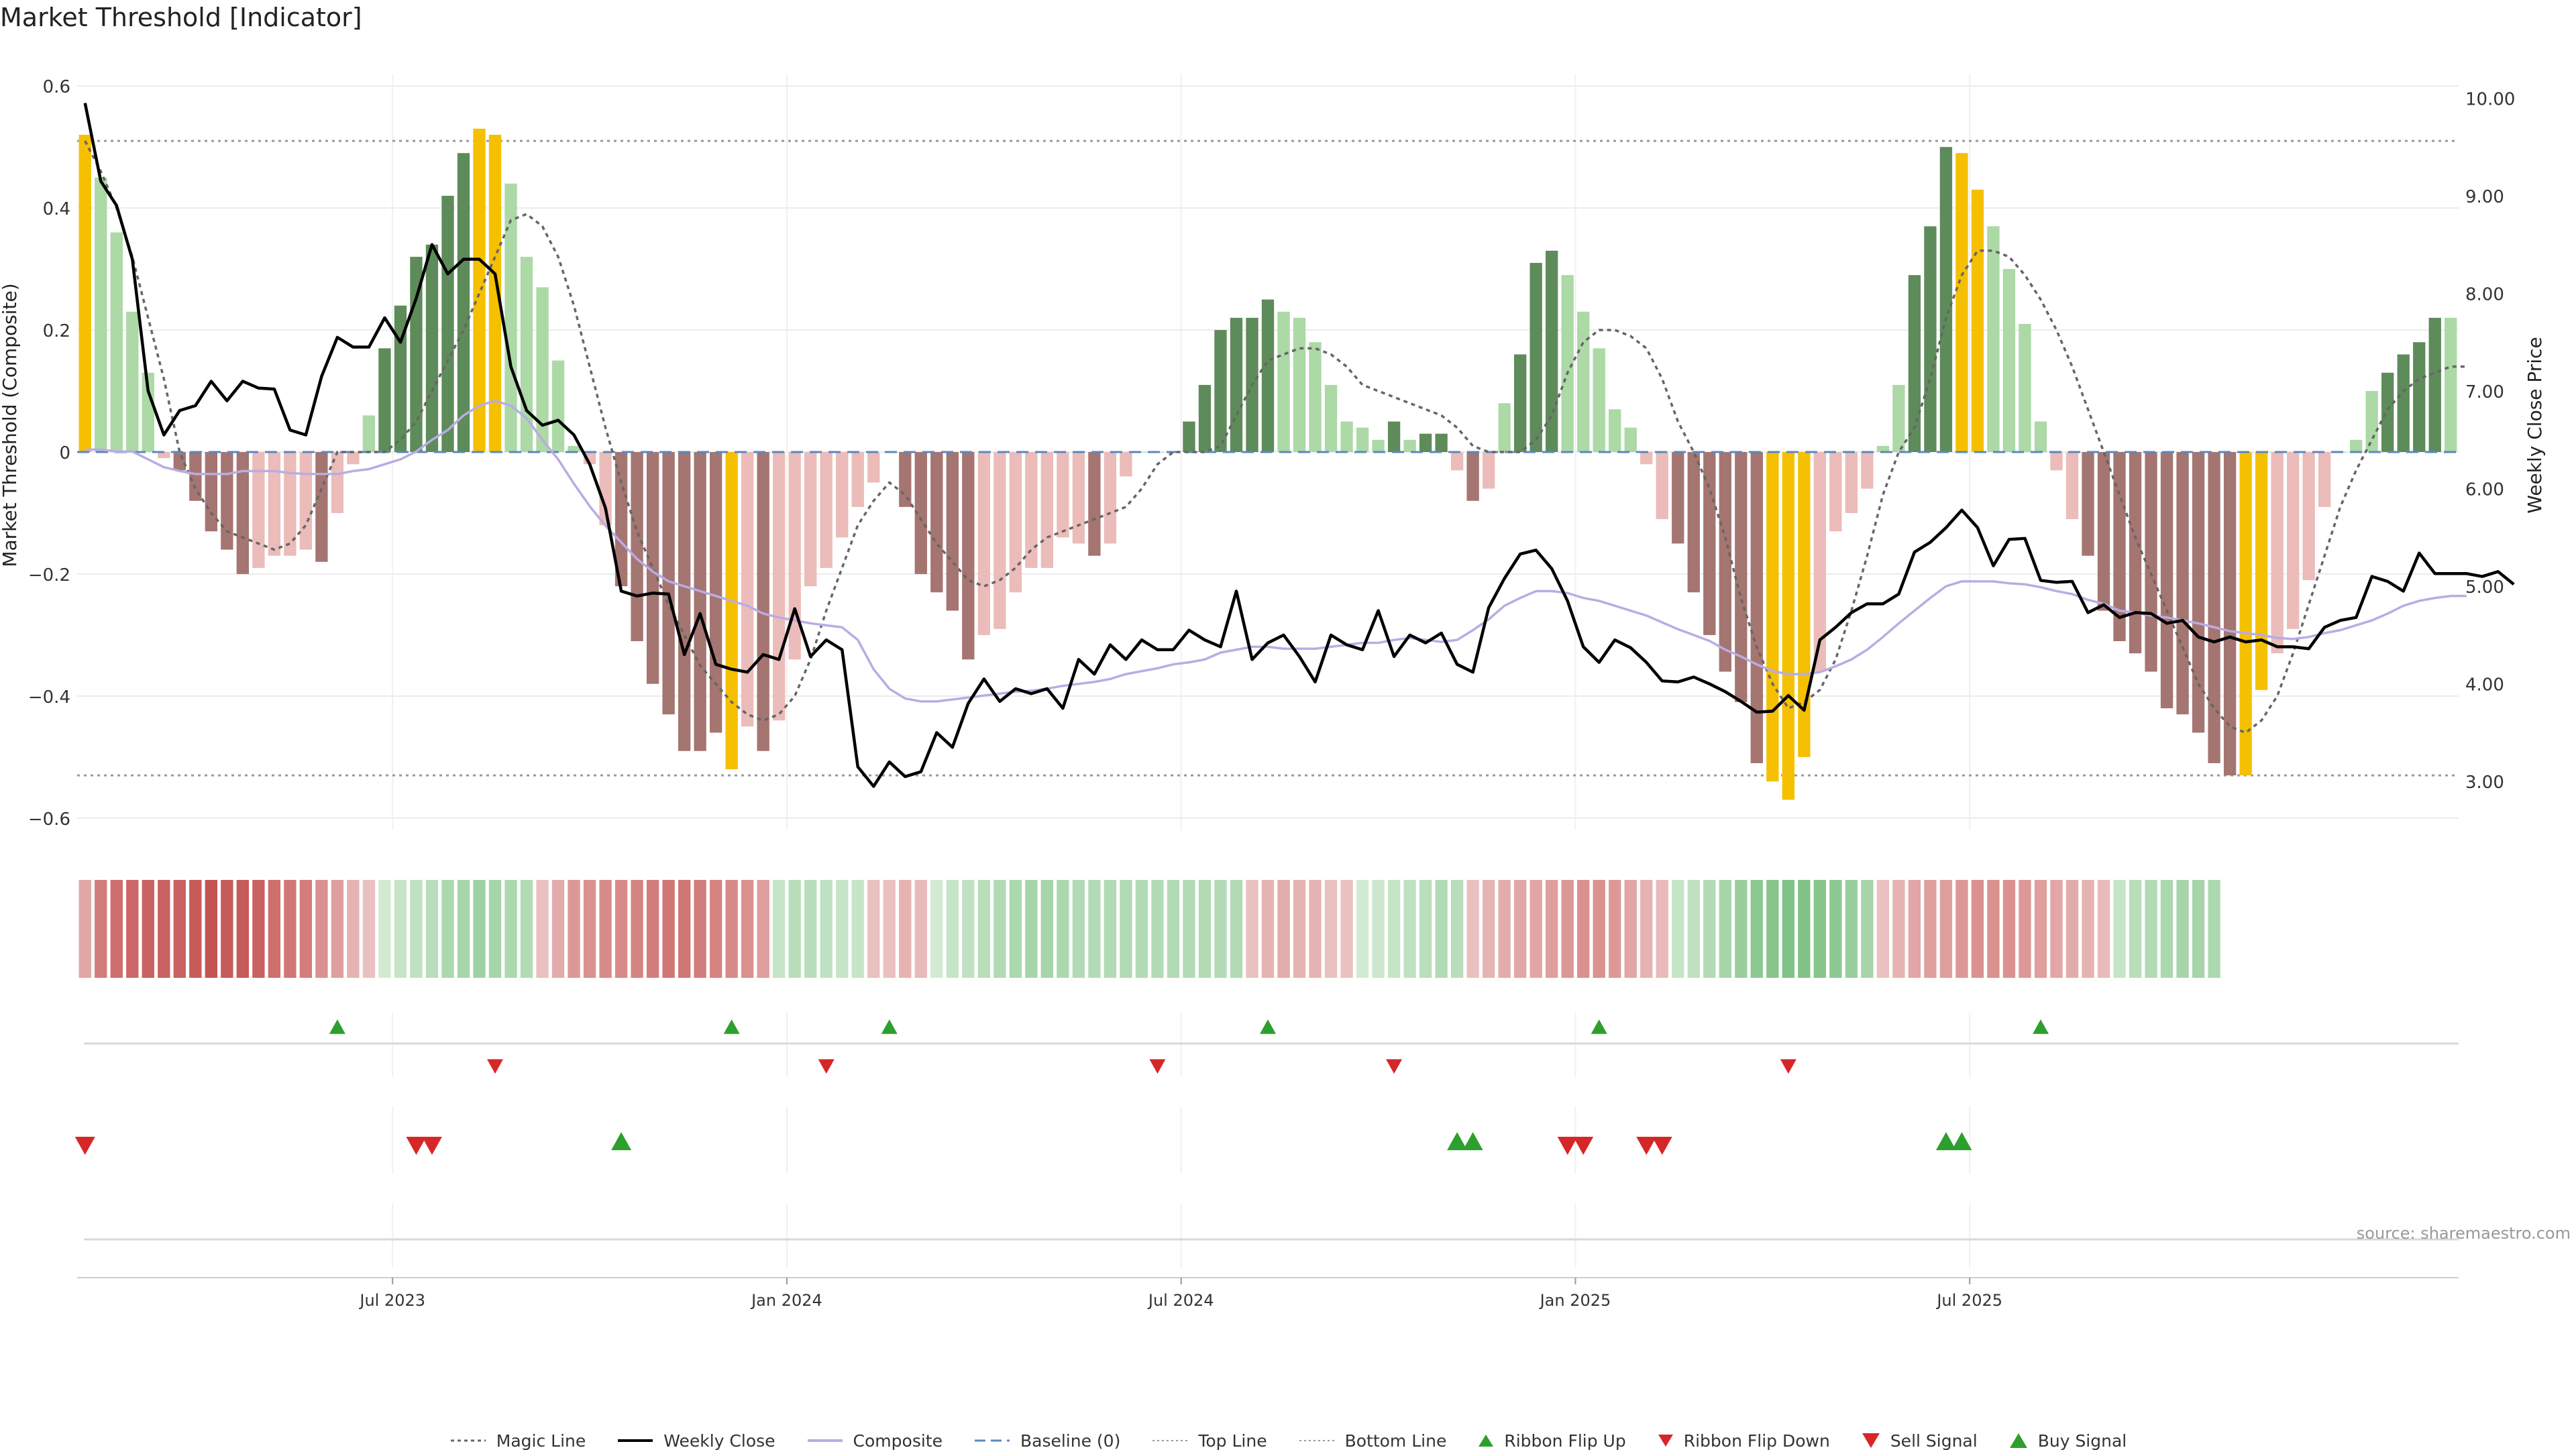  Describe the element at coordinates (2484, 197) in the screenshot. I see `y2-tick-label: 9.00` at that location.